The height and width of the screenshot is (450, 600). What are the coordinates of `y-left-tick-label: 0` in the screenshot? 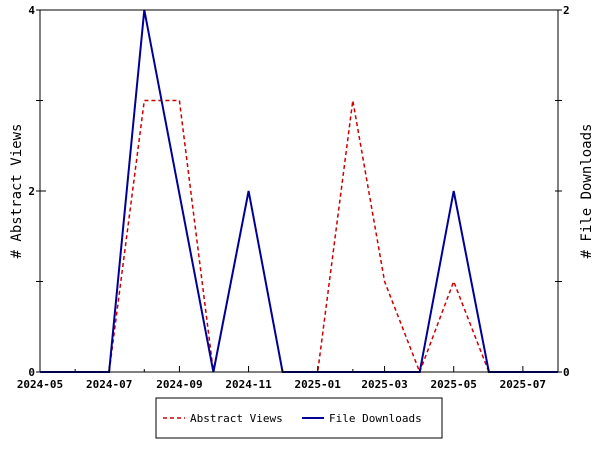 It's located at (31, 372).